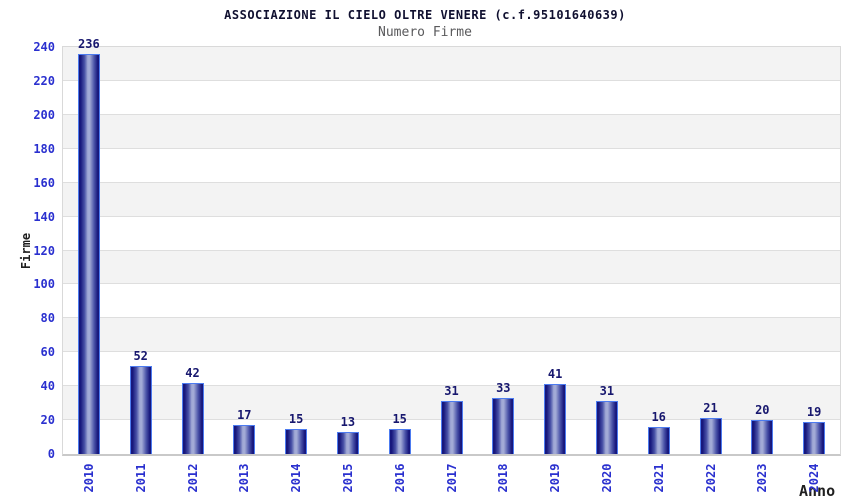  What do you see at coordinates (503, 388) in the screenshot?
I see `bar-value-label: 33` at bounding box center [503, 388].